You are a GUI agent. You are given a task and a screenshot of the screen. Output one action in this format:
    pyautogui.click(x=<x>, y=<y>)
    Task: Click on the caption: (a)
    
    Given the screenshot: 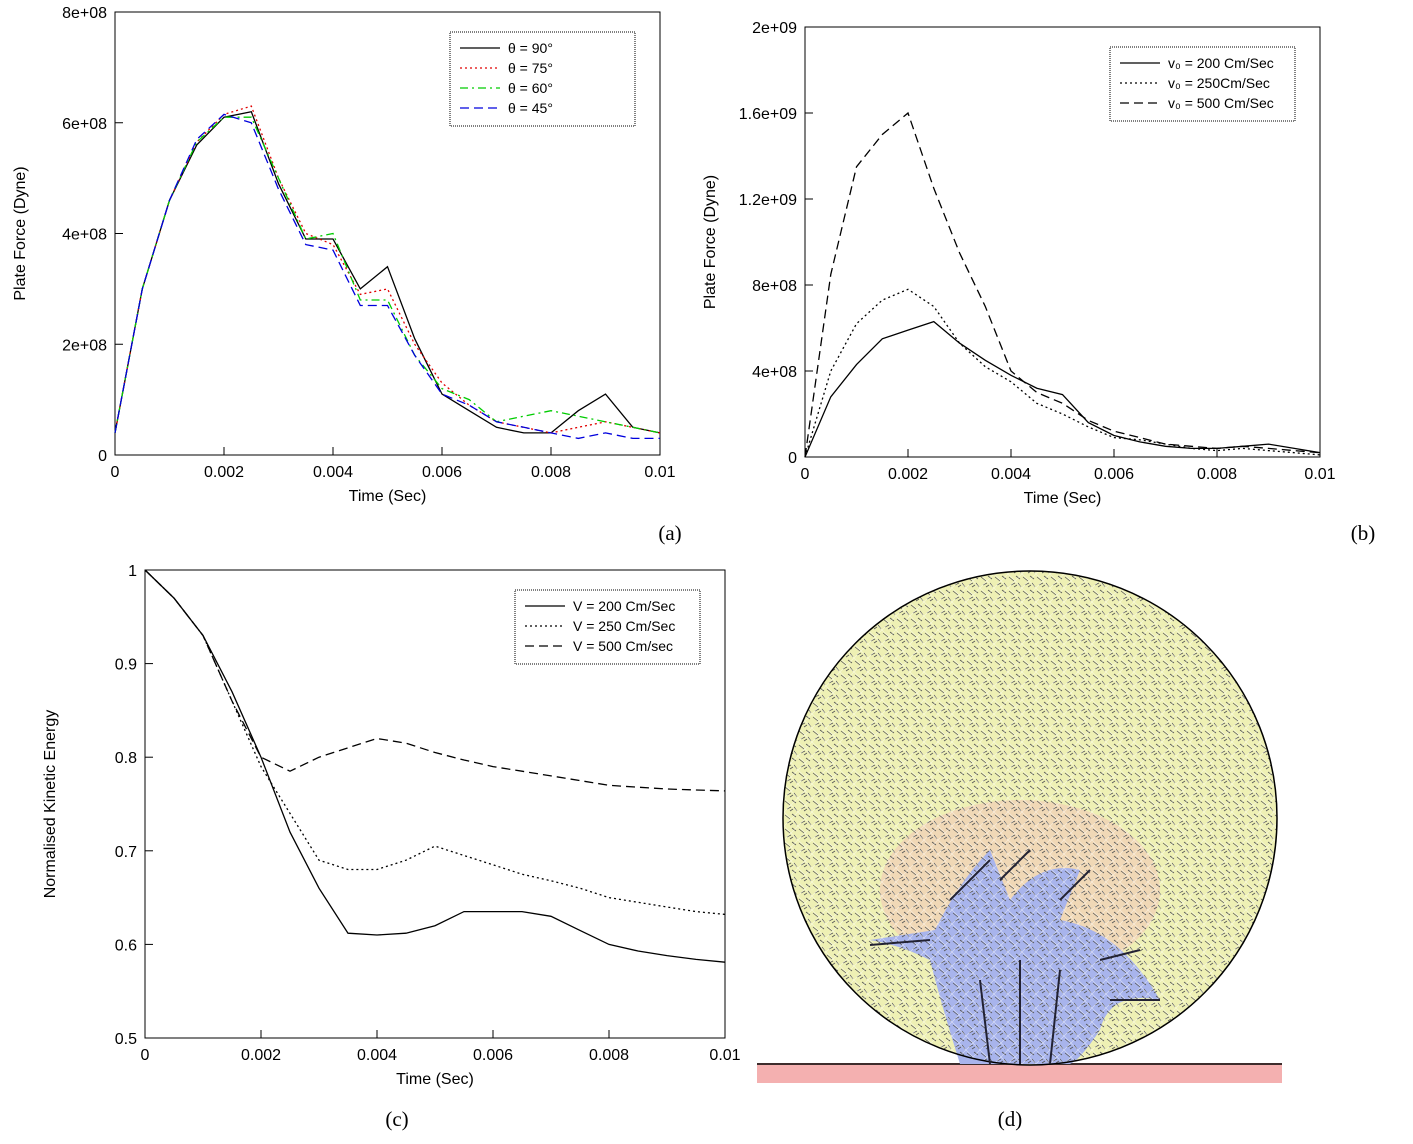 What is the action you would take?
    pyautogui.click(x=669, y=533)
    